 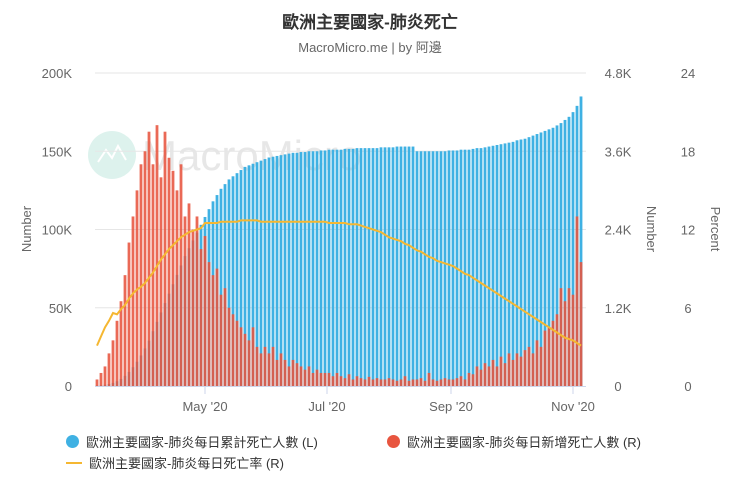 I want to click on legend-item-rate: 歐洲主要國家-肺炎每日死亡率 (R), so click(x=175, y=462).